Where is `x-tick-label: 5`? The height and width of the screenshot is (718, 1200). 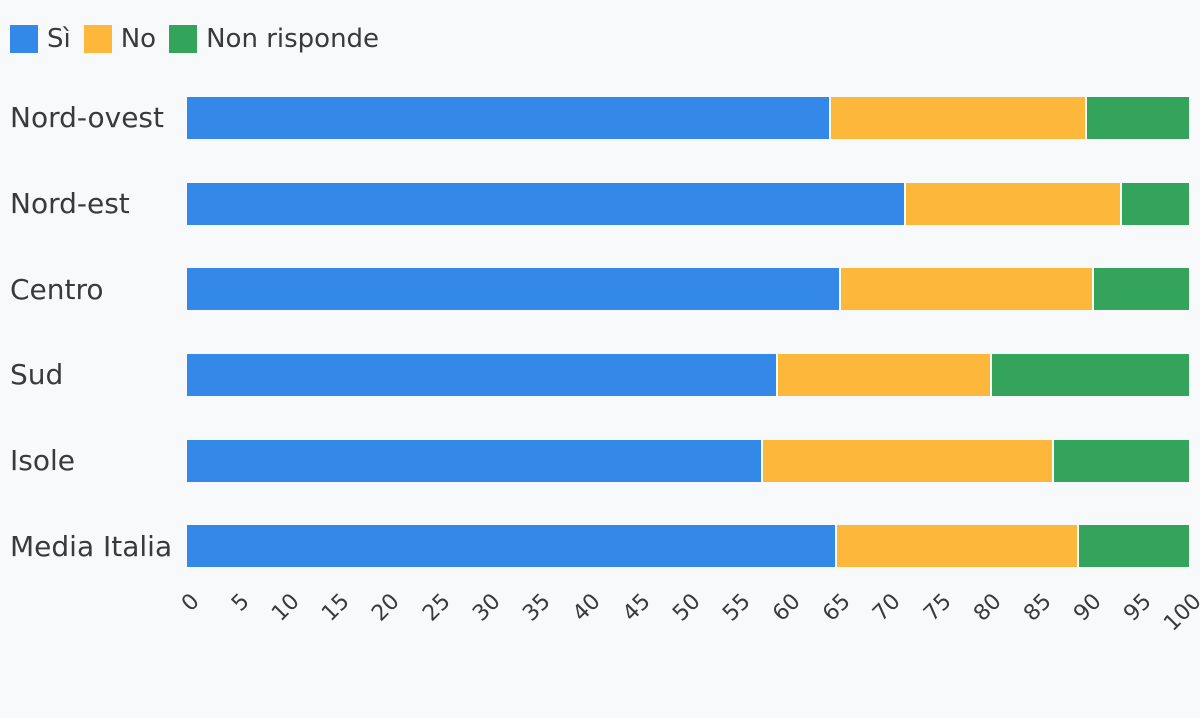
x-tick-label: 5 is located at coordinates (241, 603).